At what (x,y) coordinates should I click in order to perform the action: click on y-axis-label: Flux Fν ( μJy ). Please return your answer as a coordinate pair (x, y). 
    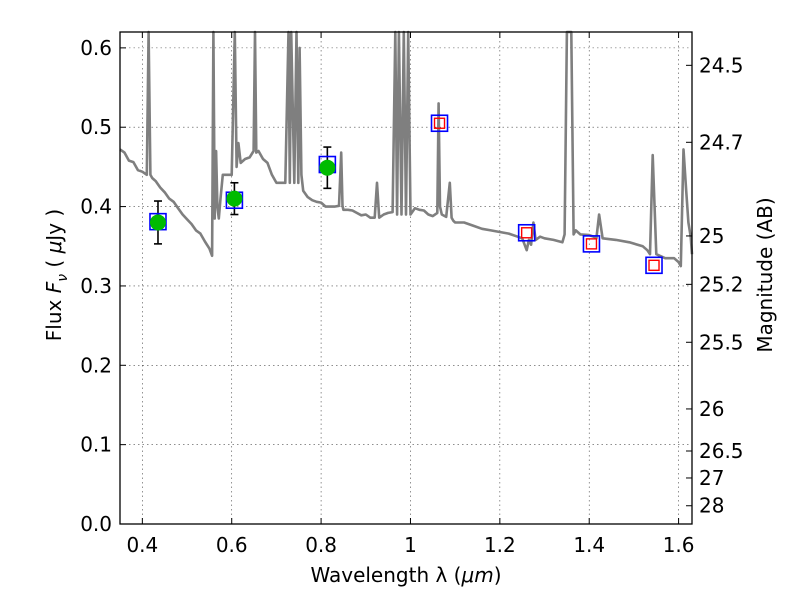
    Looking at the image, I should click on (56, 275).